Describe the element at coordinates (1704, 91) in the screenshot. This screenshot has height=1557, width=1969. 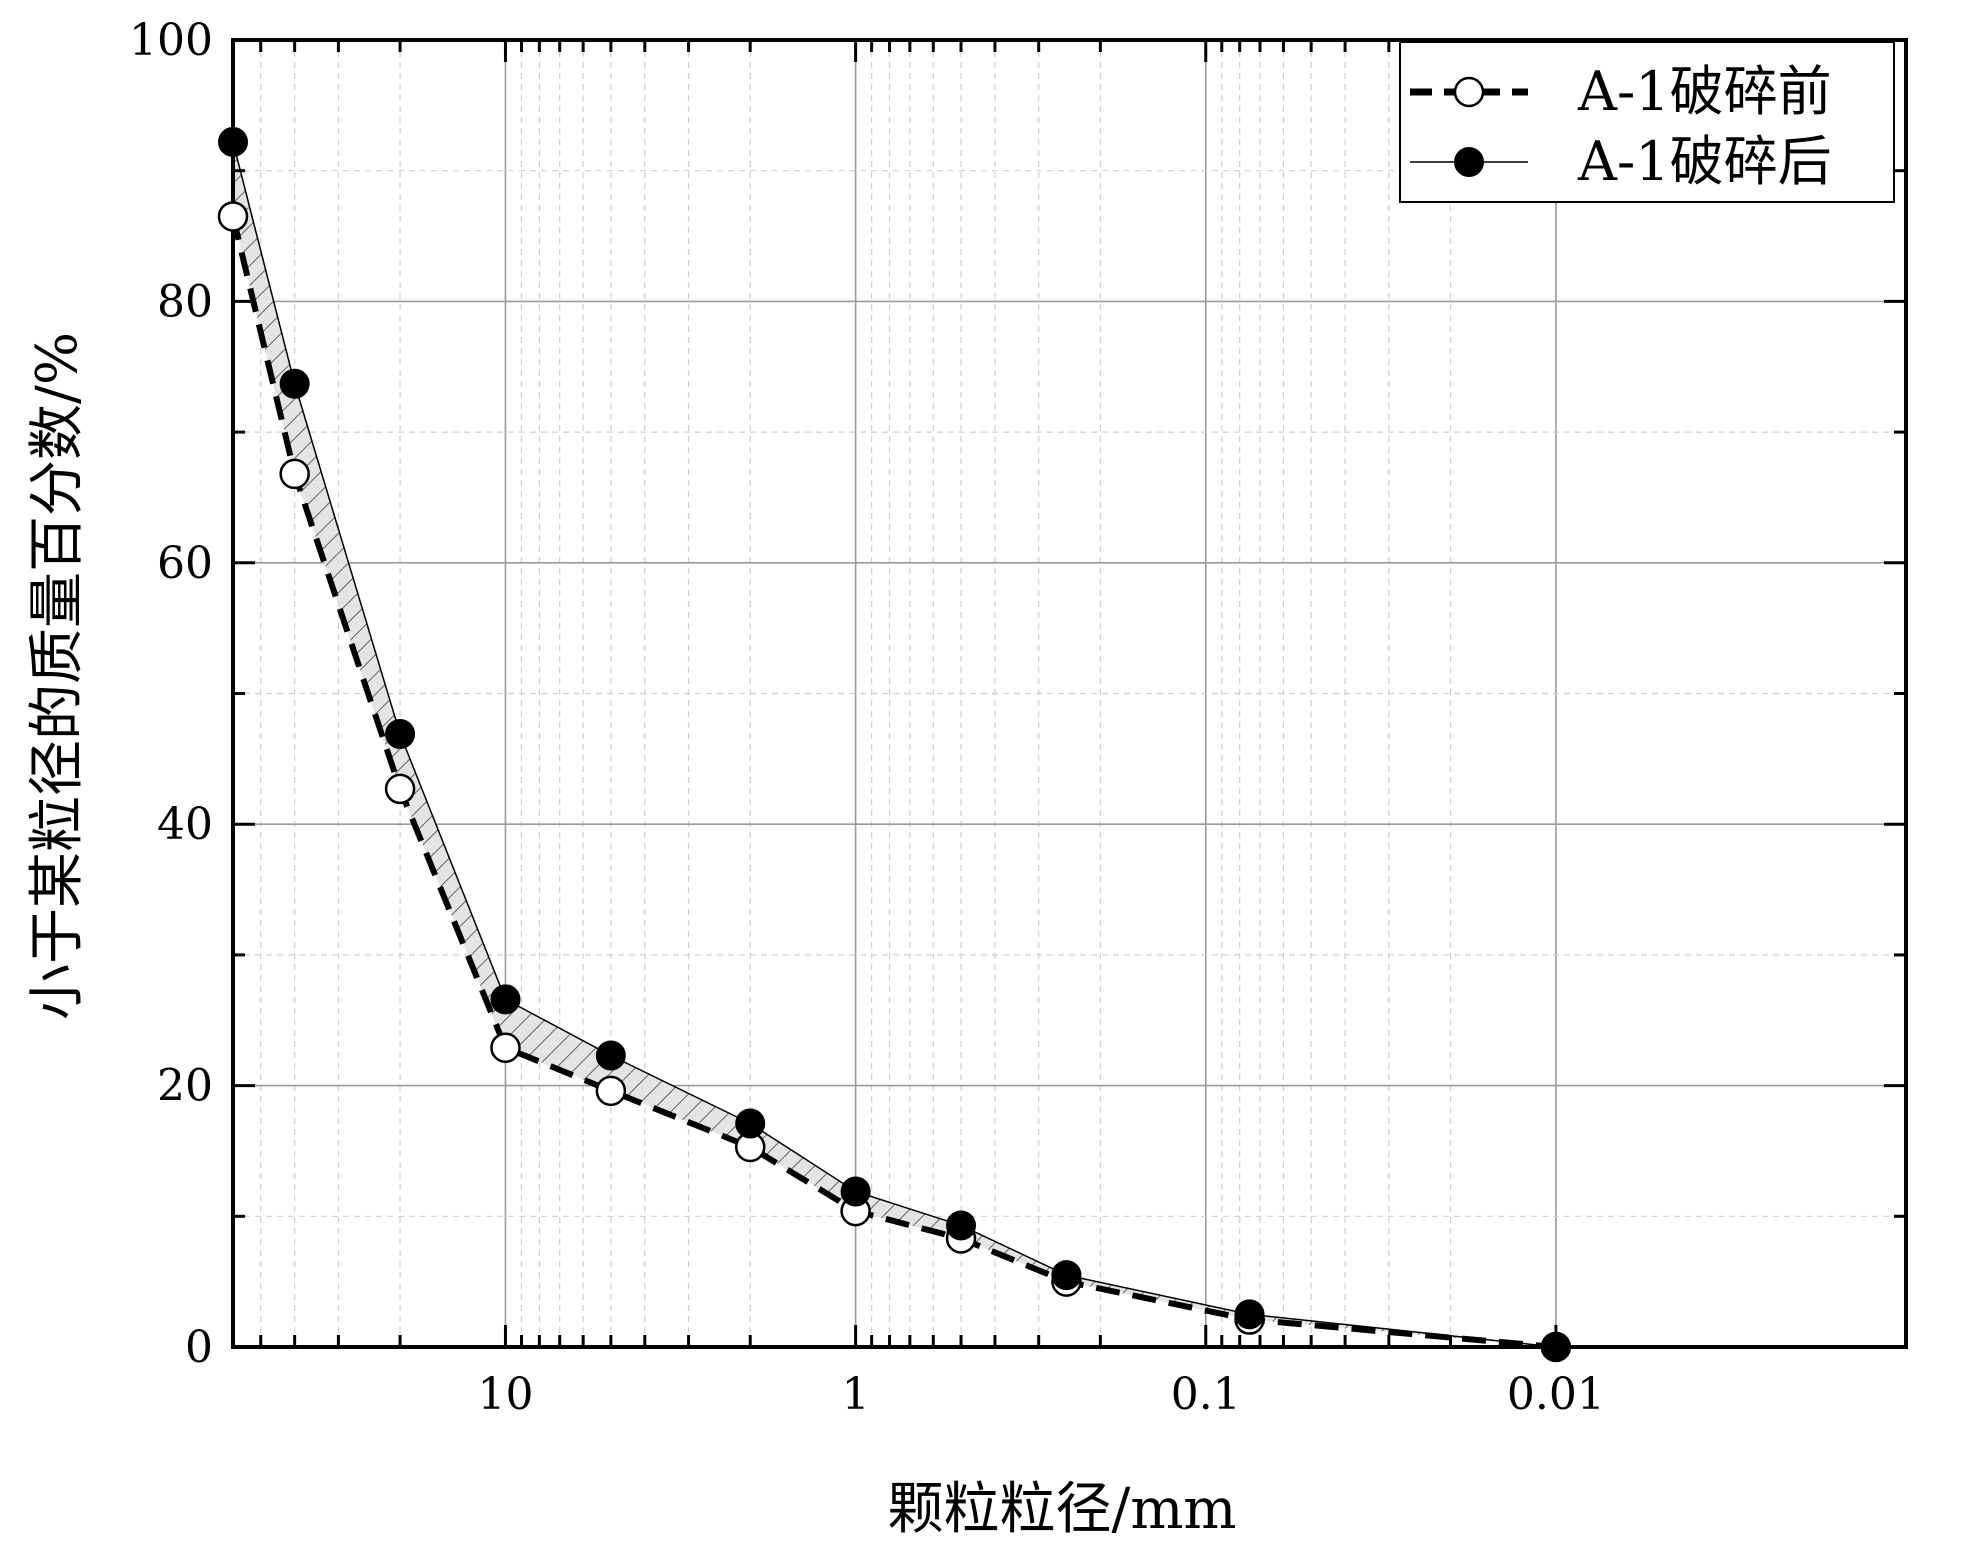
I see `legend-label-series-1: A-1破碎前` at that location.